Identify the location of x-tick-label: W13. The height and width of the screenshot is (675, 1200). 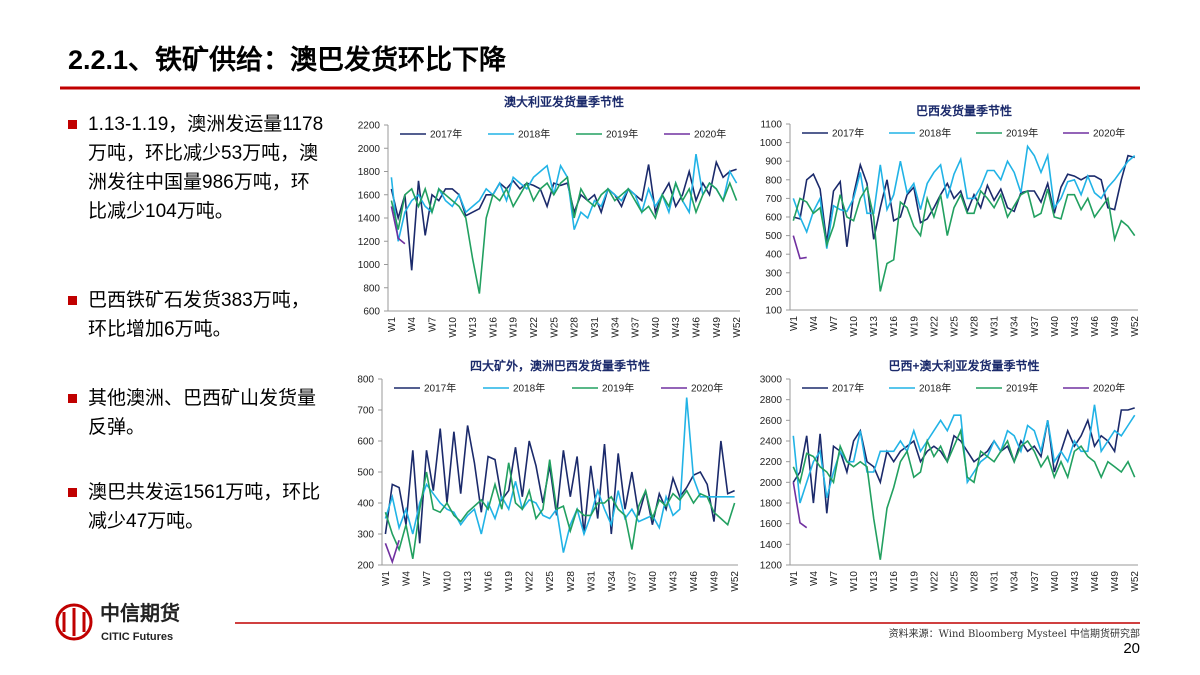
(468, 581).